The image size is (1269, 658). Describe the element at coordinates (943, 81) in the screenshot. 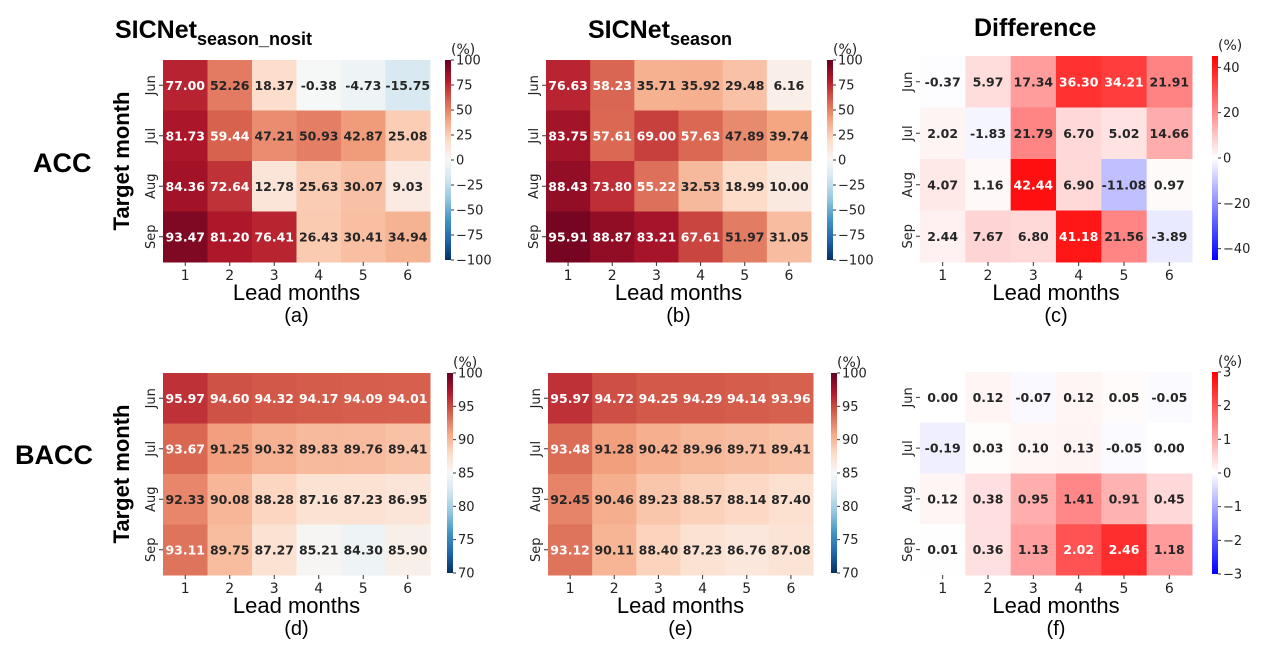

I see `cell-value-label: -0.37` at that location.